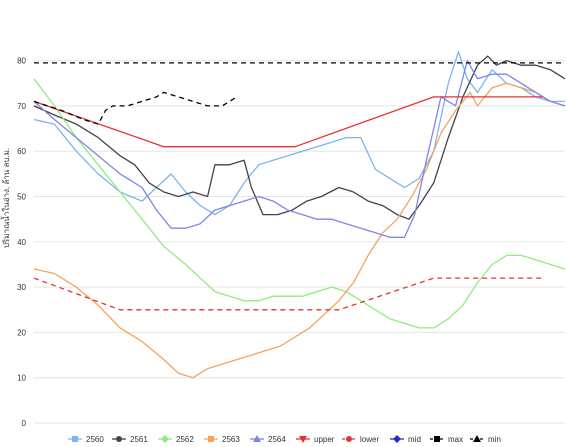  What do you see at coordinates (21, 287) in the screenshot?
I see `y-tick-label: 30` at bounding box center [21, 287].